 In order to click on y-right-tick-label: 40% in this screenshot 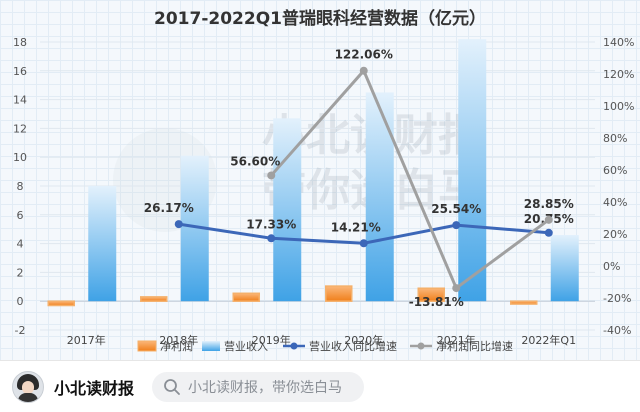, I will do `click(615, 202)`.